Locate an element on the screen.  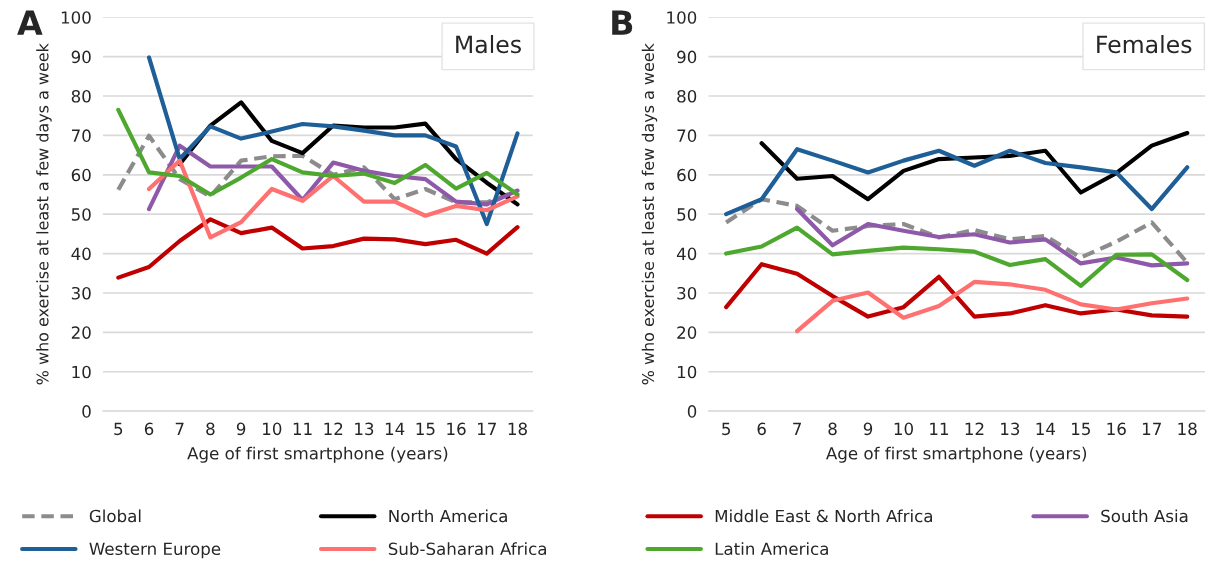
legend-label: South Asia is located at coordinates (1144, 516).